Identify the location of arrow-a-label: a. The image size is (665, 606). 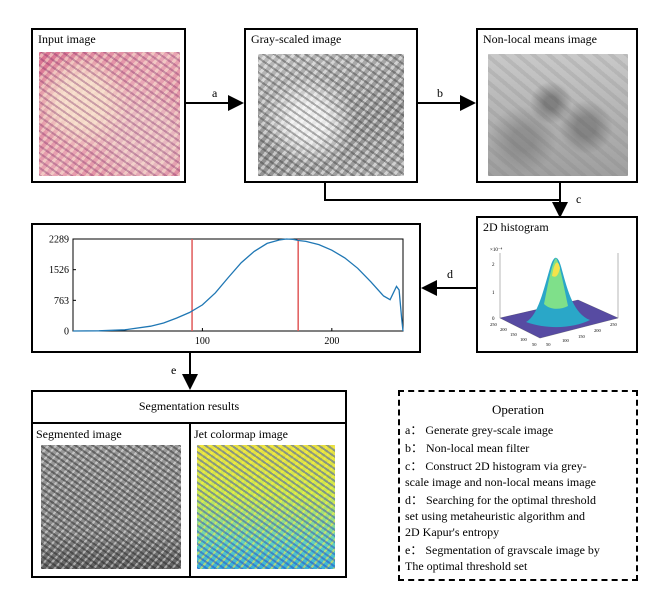
(215, 93).